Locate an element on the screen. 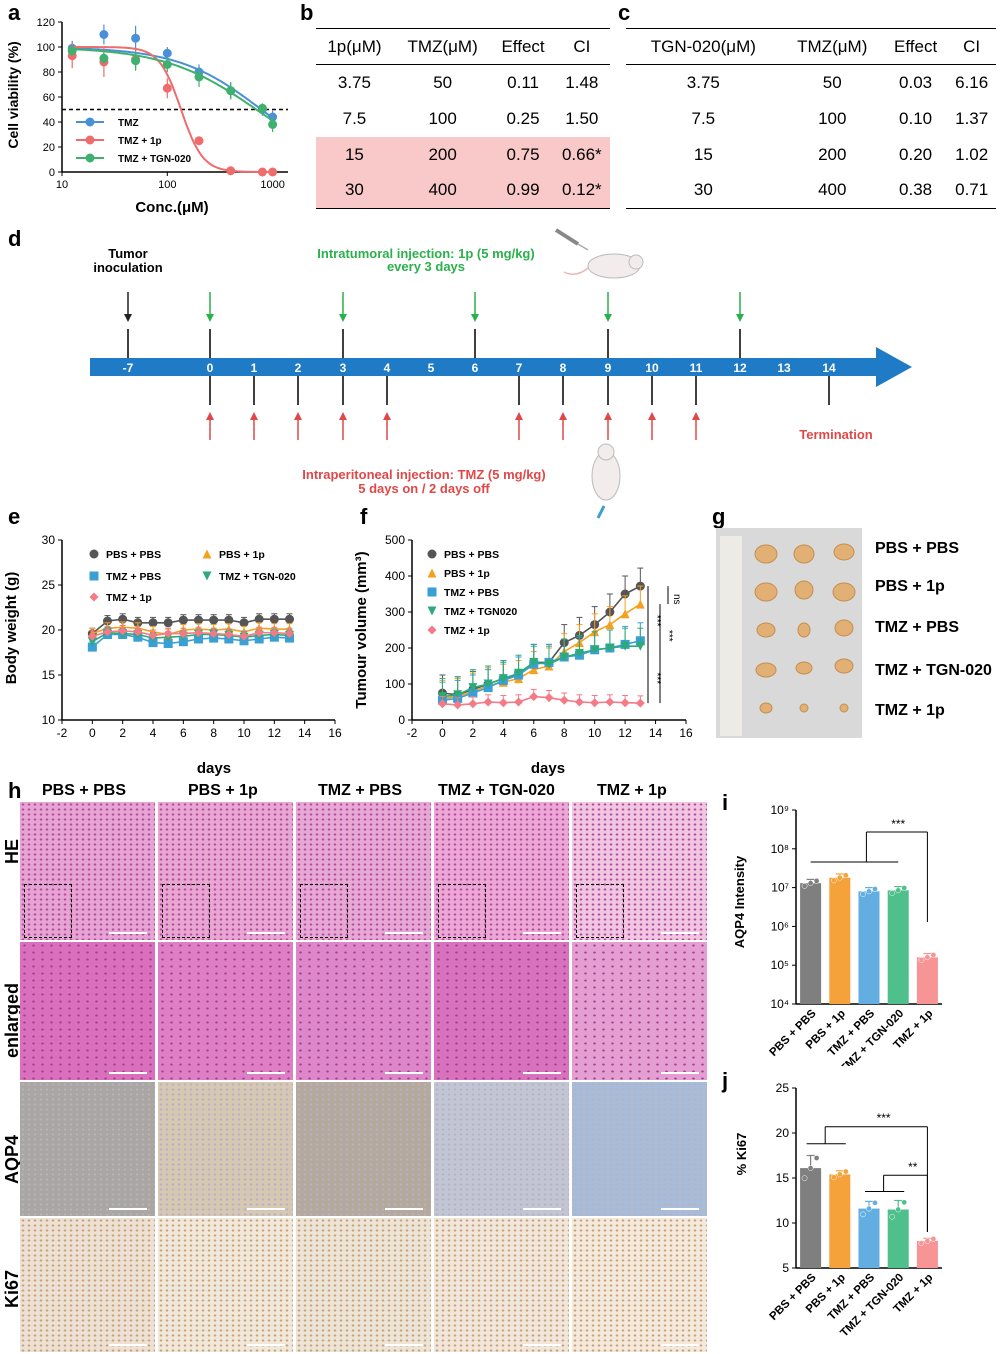 This screenshot has height=1354, width=1000. table-c-cell: 6.16 is located at coordinates (972, 82).